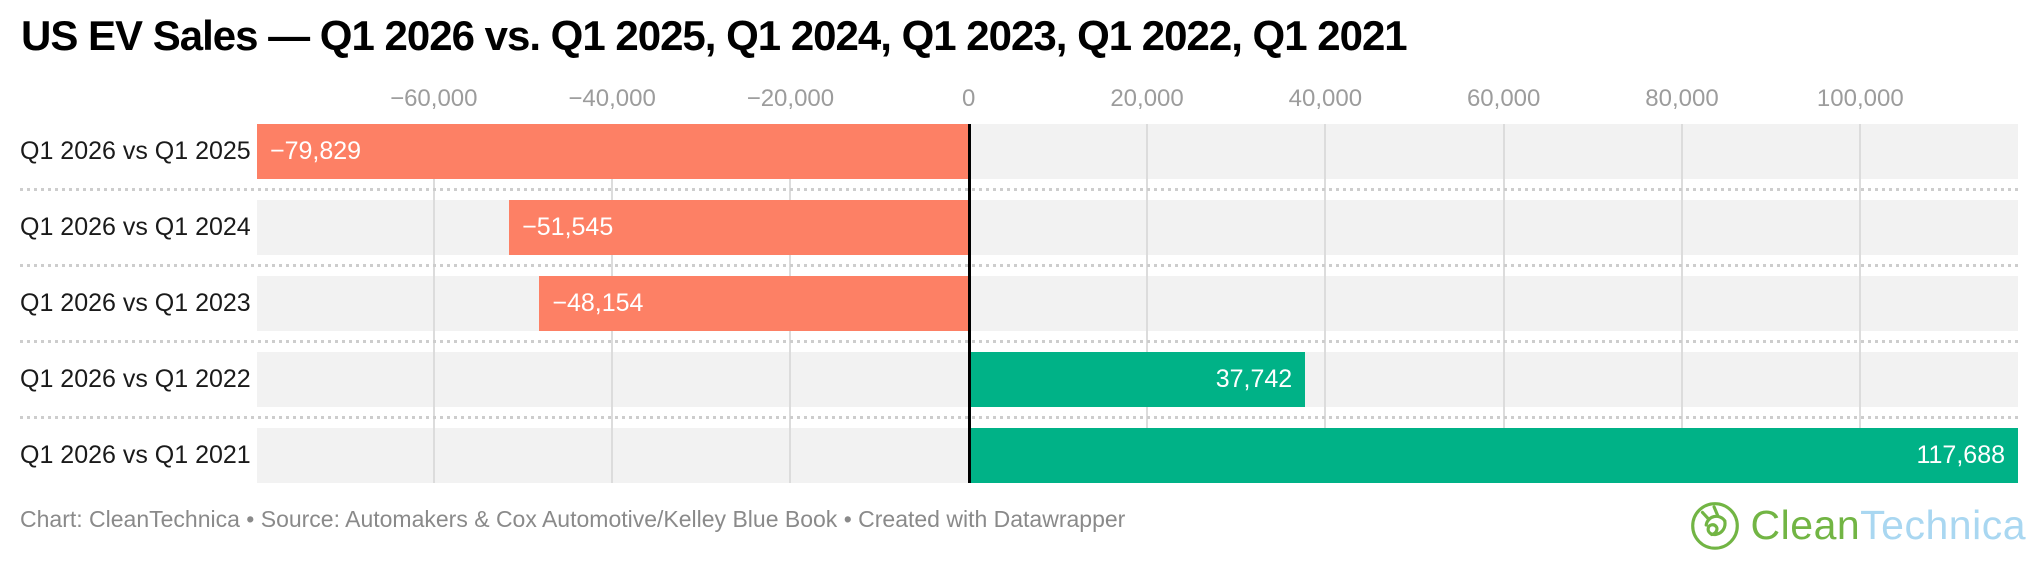 This screenshot has width=2040, height=570. Describe the element at coordinates (1682, 98) in the screenshot. I see `x-axis-tick-label: 80,000` at that location.